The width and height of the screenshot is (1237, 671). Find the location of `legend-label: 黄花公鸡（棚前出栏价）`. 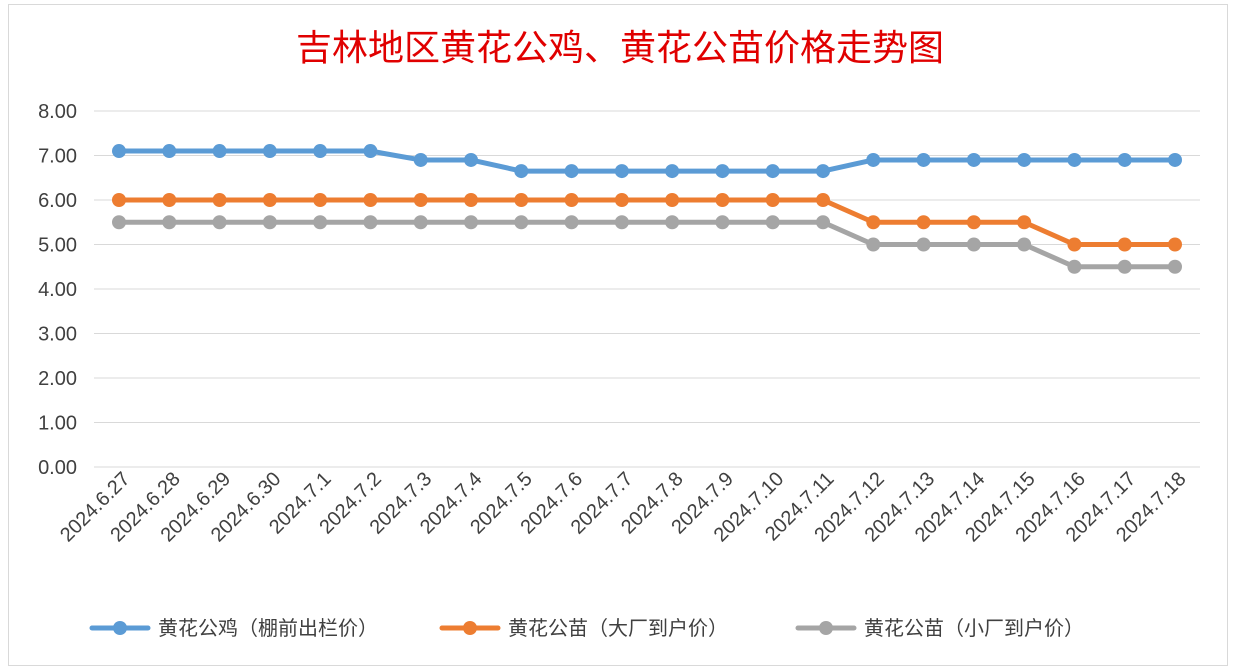

legend-label: 黄花公鸡（棚前出栏价） is located at coordinates (268, 628).